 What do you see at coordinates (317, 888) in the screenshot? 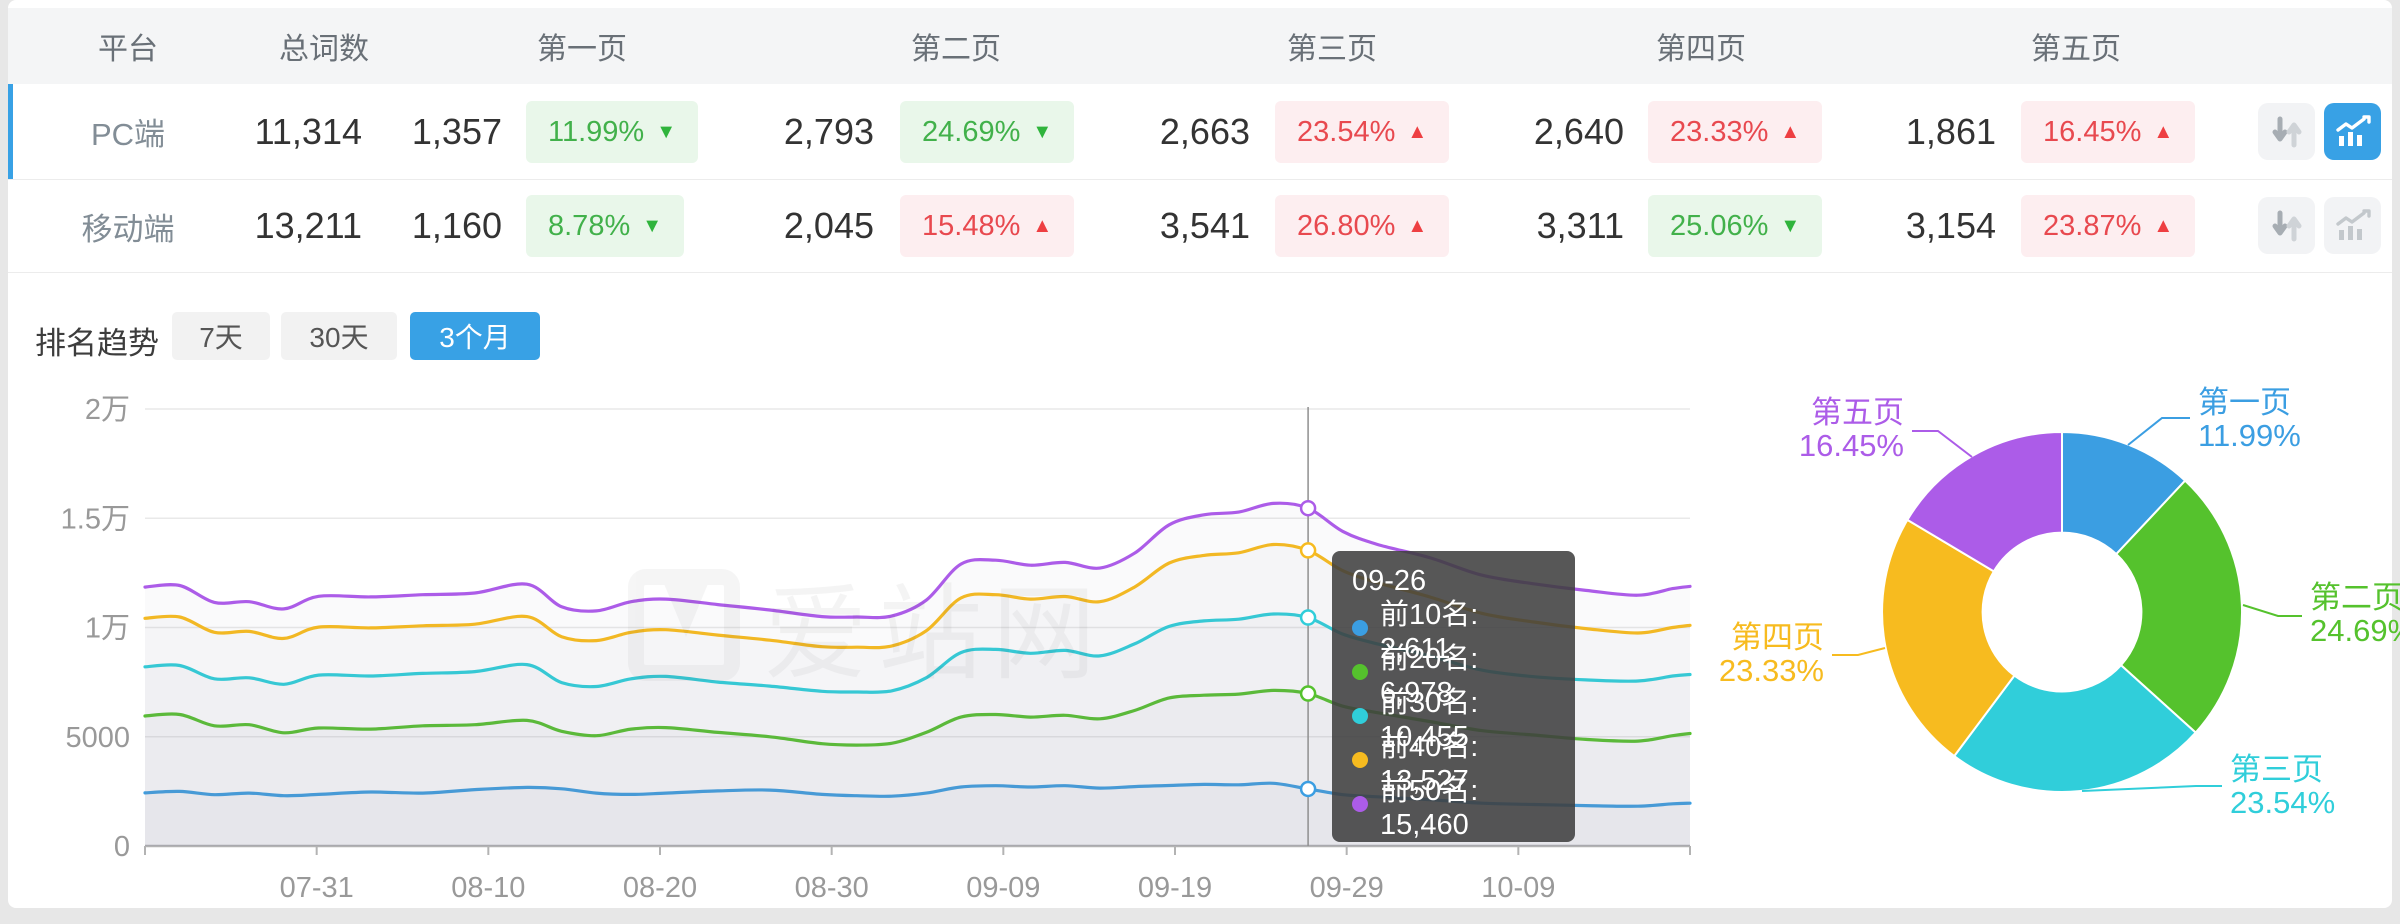
I see `x-axis-label: 07-31` at bounding box center [317, 888].